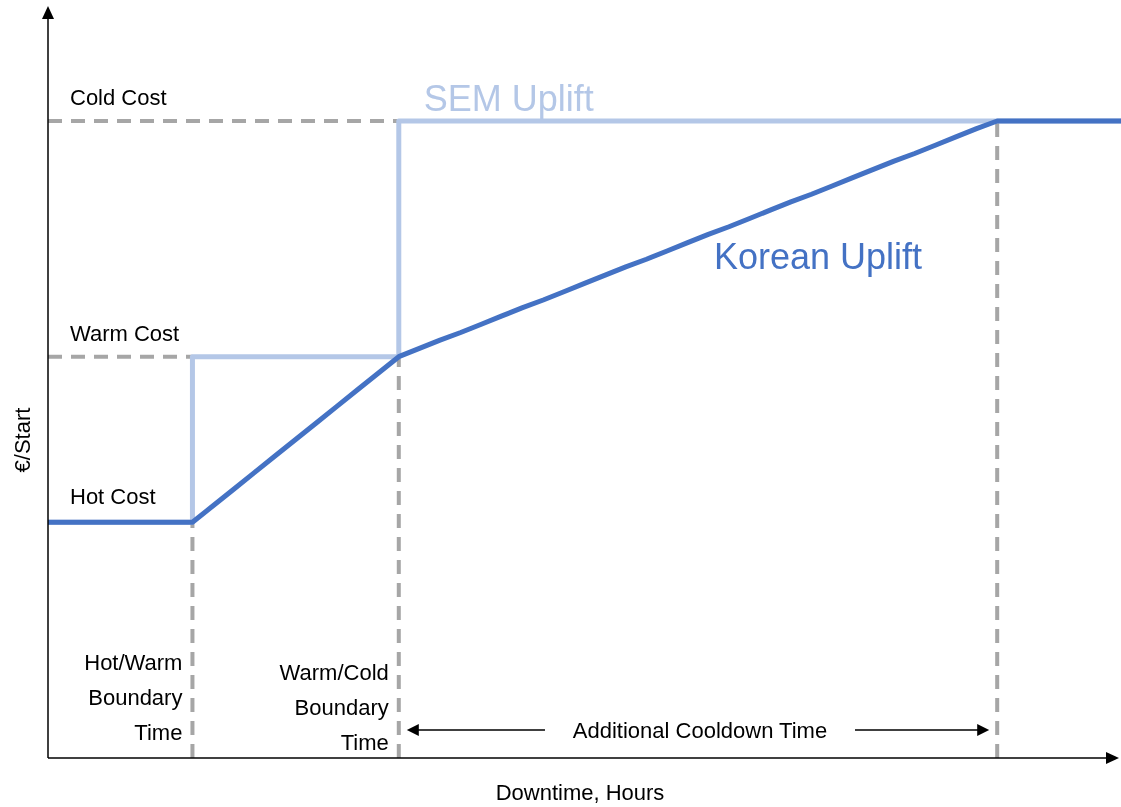  What do you see at coordinates (113, 497) in the screenshot?
I see `annotation: Hot Cost` at bounding box center [113, 497].